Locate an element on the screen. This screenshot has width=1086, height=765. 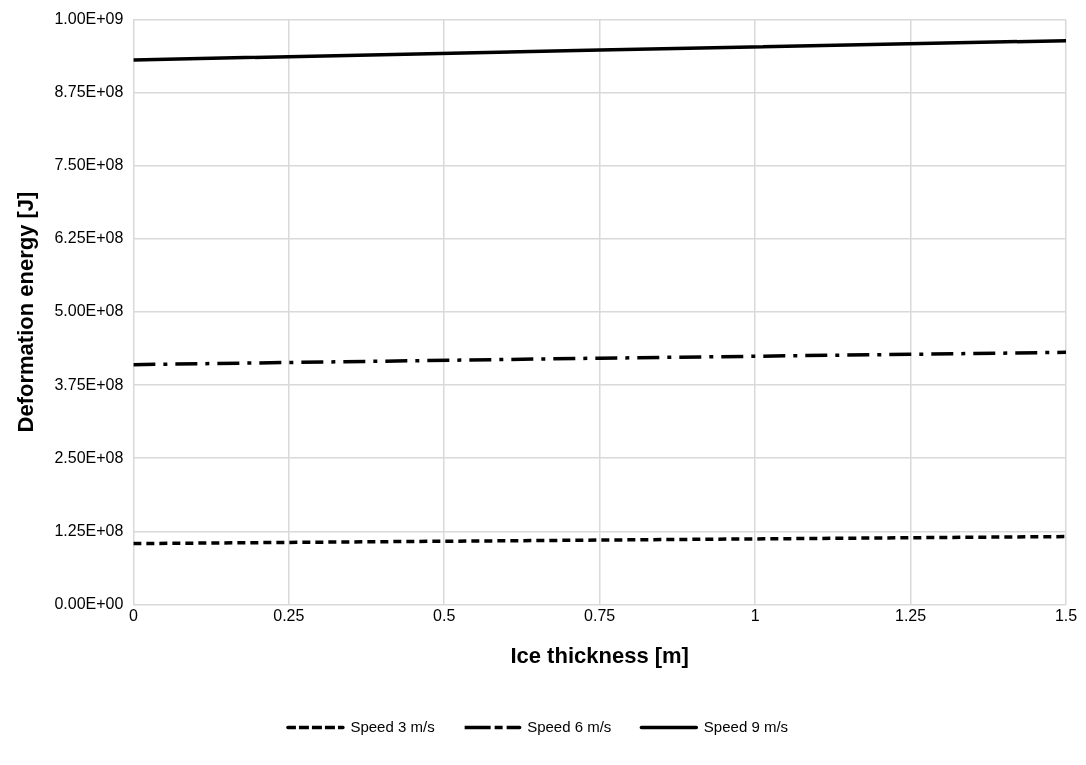
x-tick-label: 1.5 is located at coordinates (1066, 616).